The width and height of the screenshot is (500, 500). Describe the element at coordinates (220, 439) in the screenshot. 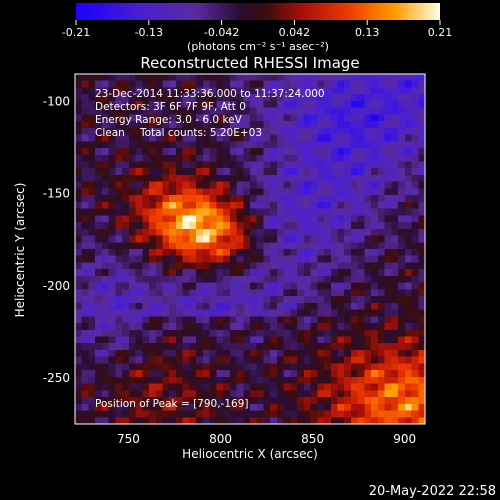

I see `x-tick-label: 800` at that location.